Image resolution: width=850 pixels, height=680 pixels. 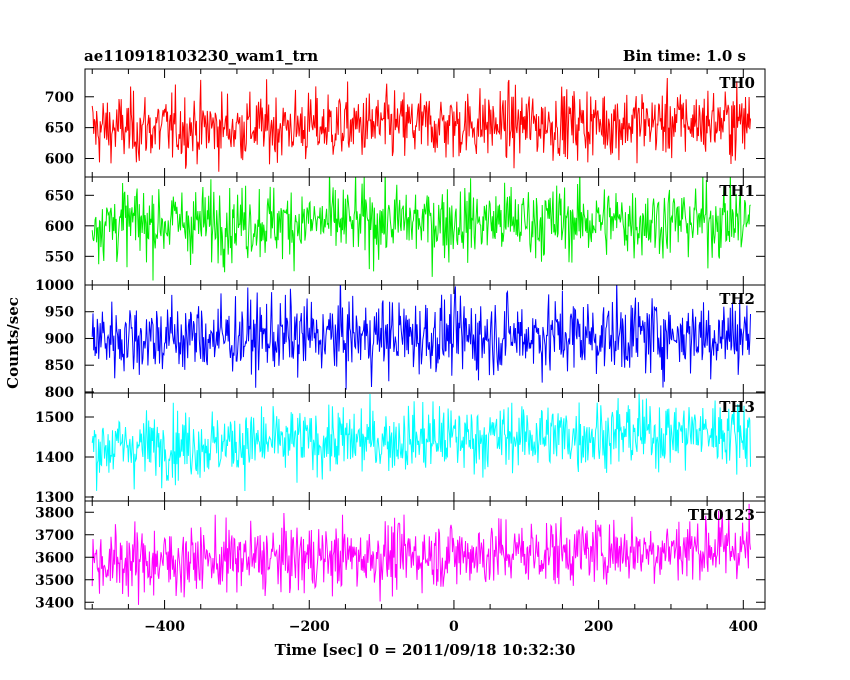 I want to click on y-tick-label: 800, so click(x=59, y=393).